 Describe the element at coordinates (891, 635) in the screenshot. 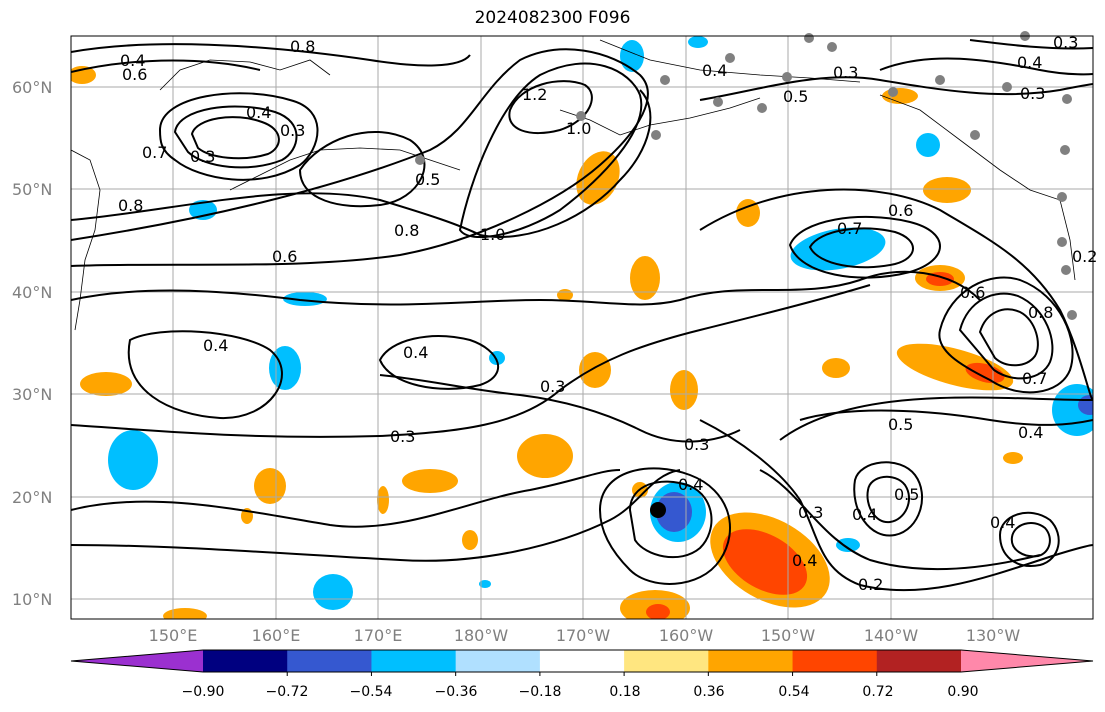

I see `lon-label: 140°W` at that location.